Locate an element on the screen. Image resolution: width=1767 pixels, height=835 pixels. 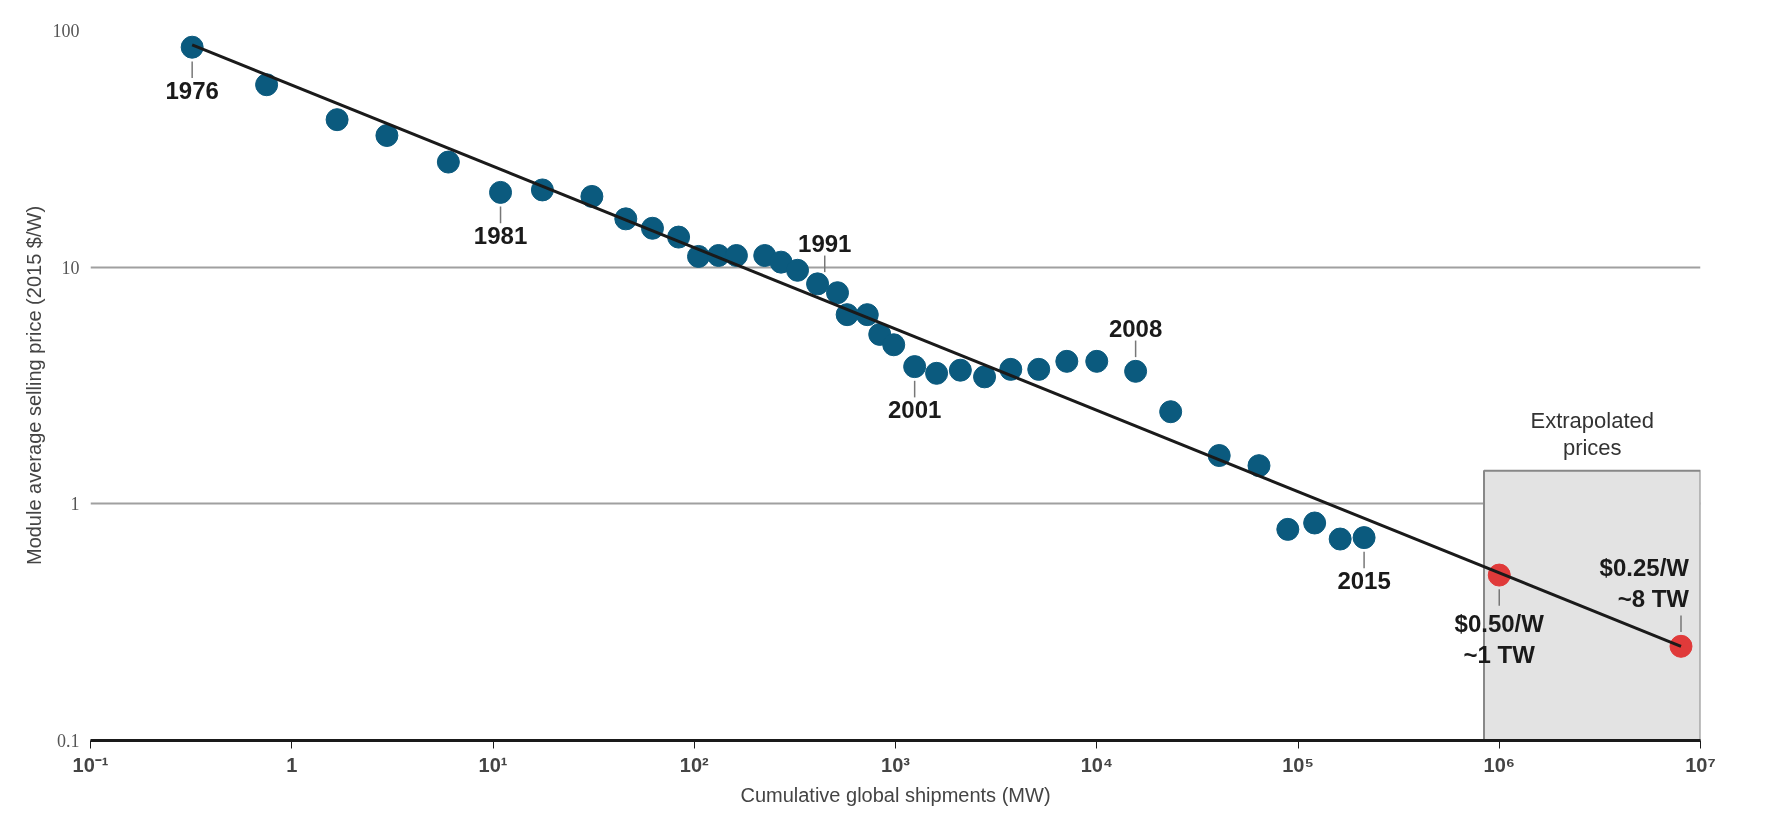
y-tick-label: 10 is located at coordinates (70, 267).